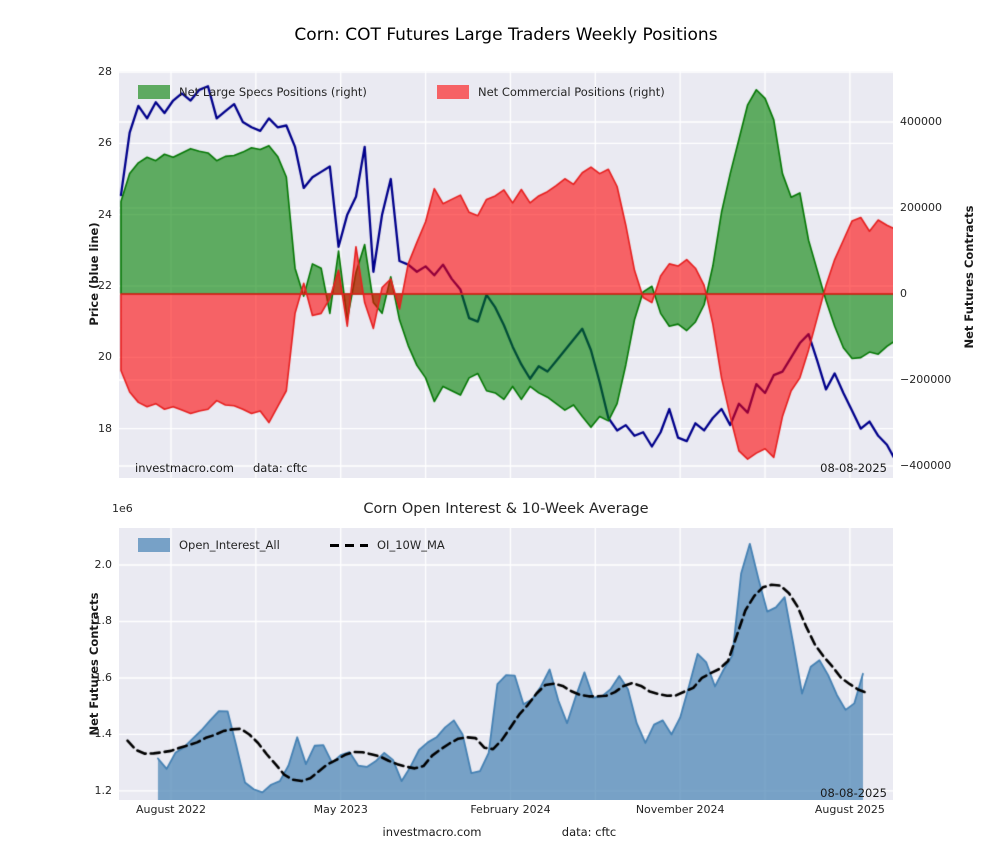  I want to click on green-swatch-icon, so click(154, 92).